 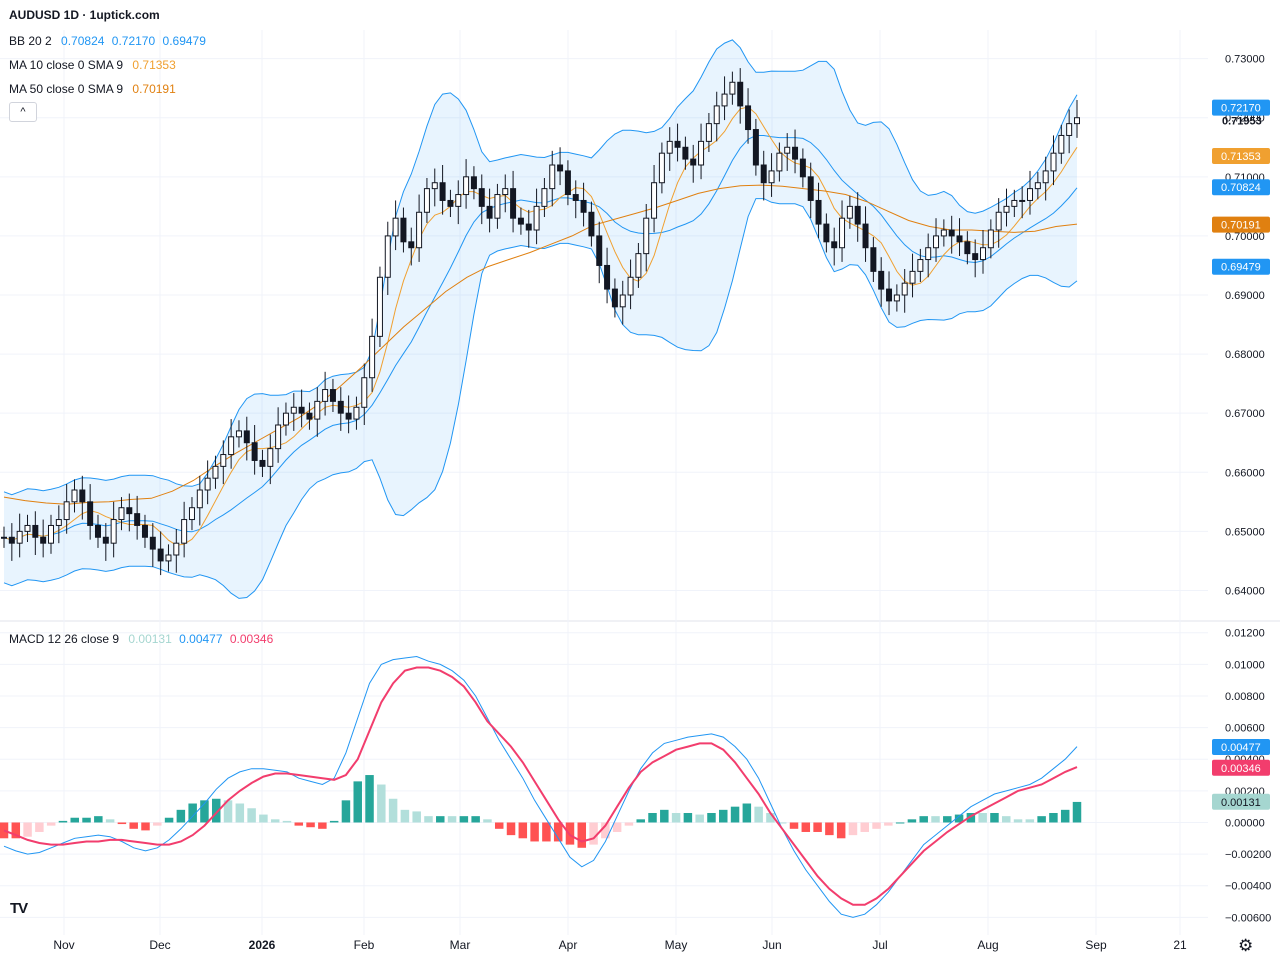 What do you see at coordinates (1245, 634) in the screenshot?
I see `y-tick-label: 0.01200` at bounding box center [1245, 634].